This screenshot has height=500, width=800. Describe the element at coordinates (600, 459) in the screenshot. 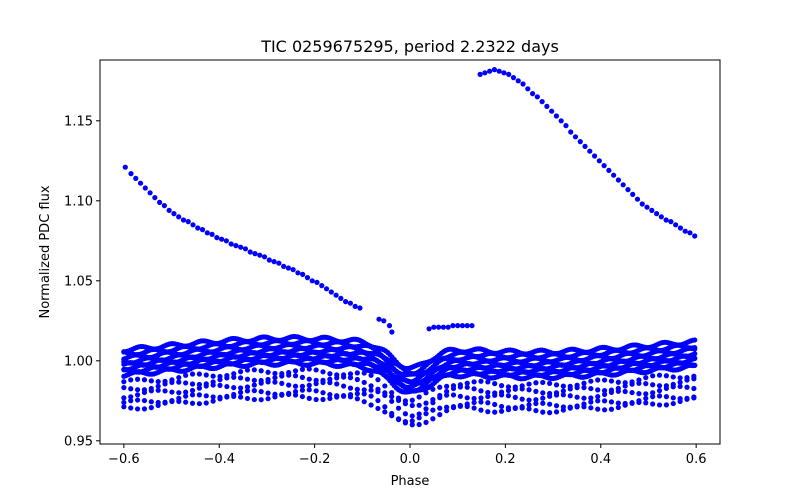

I see `x-tick-label: 0.4` at that location.